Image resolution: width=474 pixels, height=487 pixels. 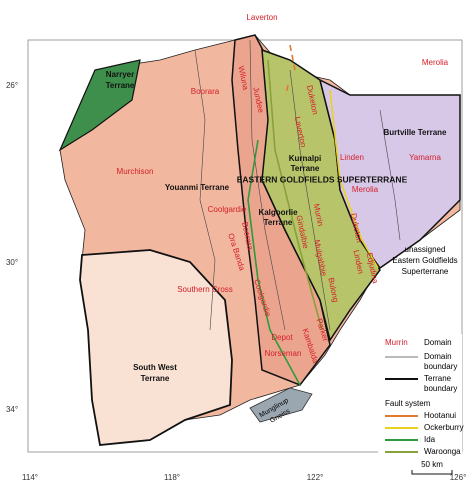 What do you see at coordinates (432, 464) in the screenshot?
I see `scale-bar-label: 50 km` at bounding box center [432, 464].